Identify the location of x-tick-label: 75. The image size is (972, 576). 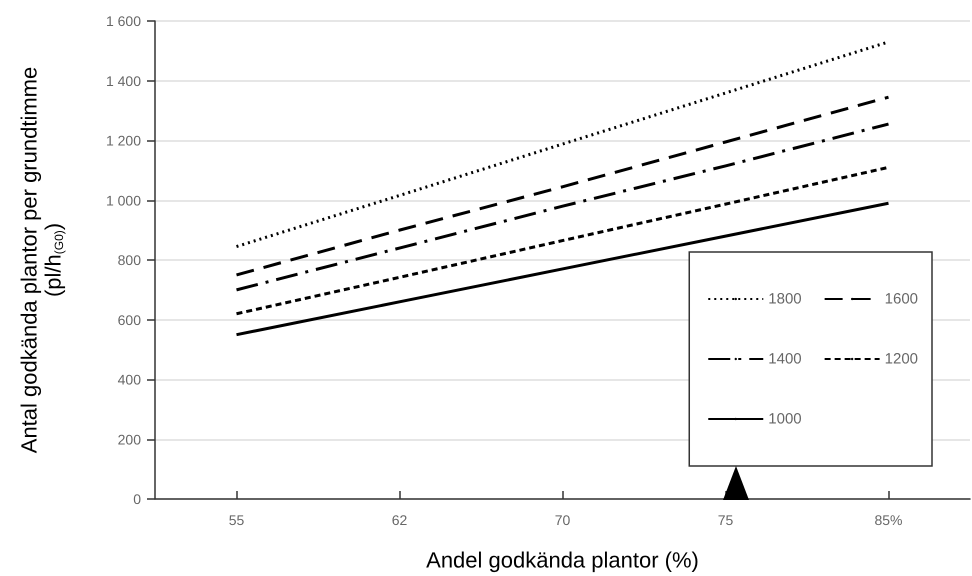
(726, 520).